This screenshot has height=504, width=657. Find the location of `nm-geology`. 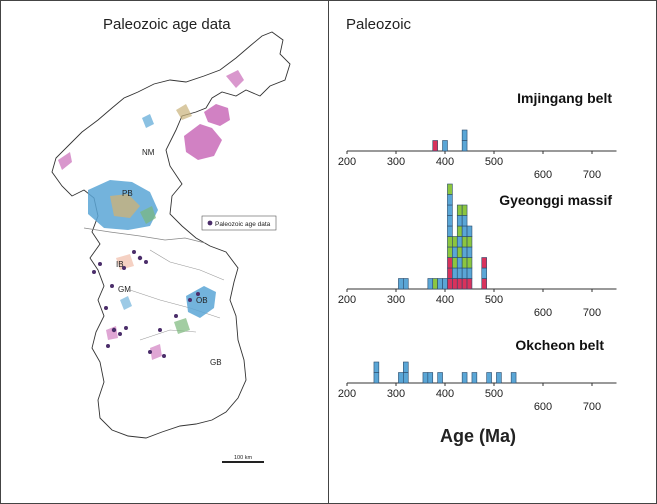

nm-geology is located at coordinates (151, 120).